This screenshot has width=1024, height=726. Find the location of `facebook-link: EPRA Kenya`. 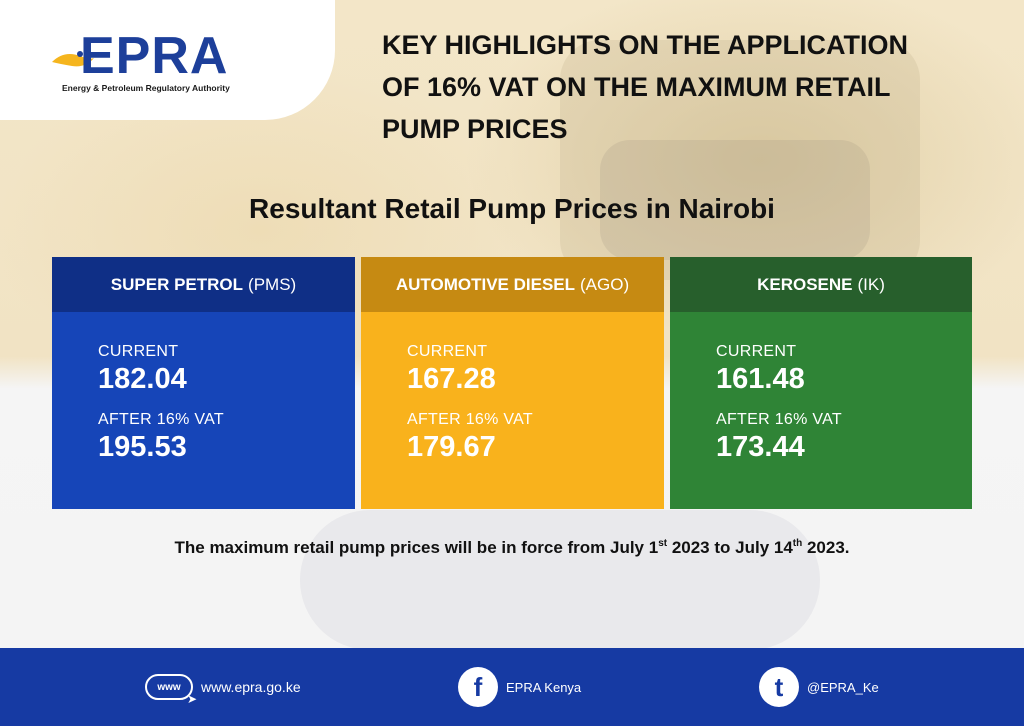

facebook-link: EPRA Kenya is located at coordinates (544, 687).